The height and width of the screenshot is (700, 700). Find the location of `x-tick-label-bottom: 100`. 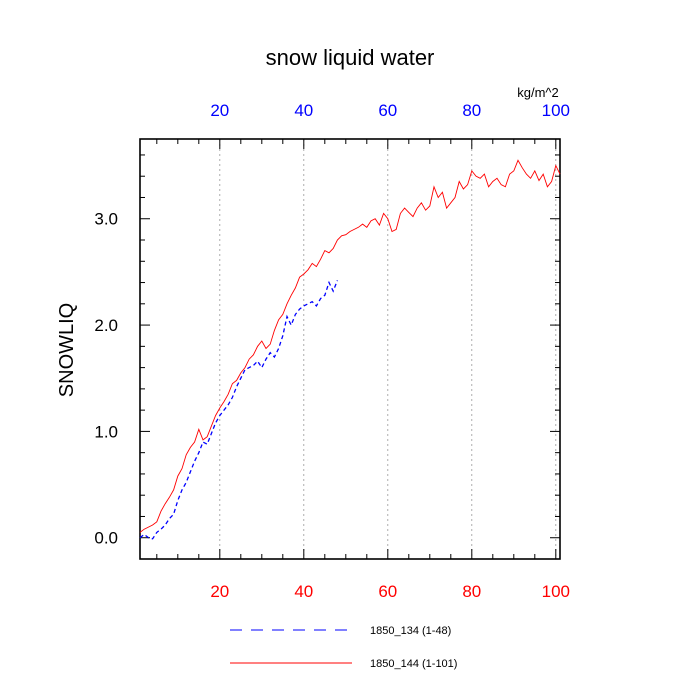

x-tick-label-bottom: 100 is located at coordinates (556, 591).